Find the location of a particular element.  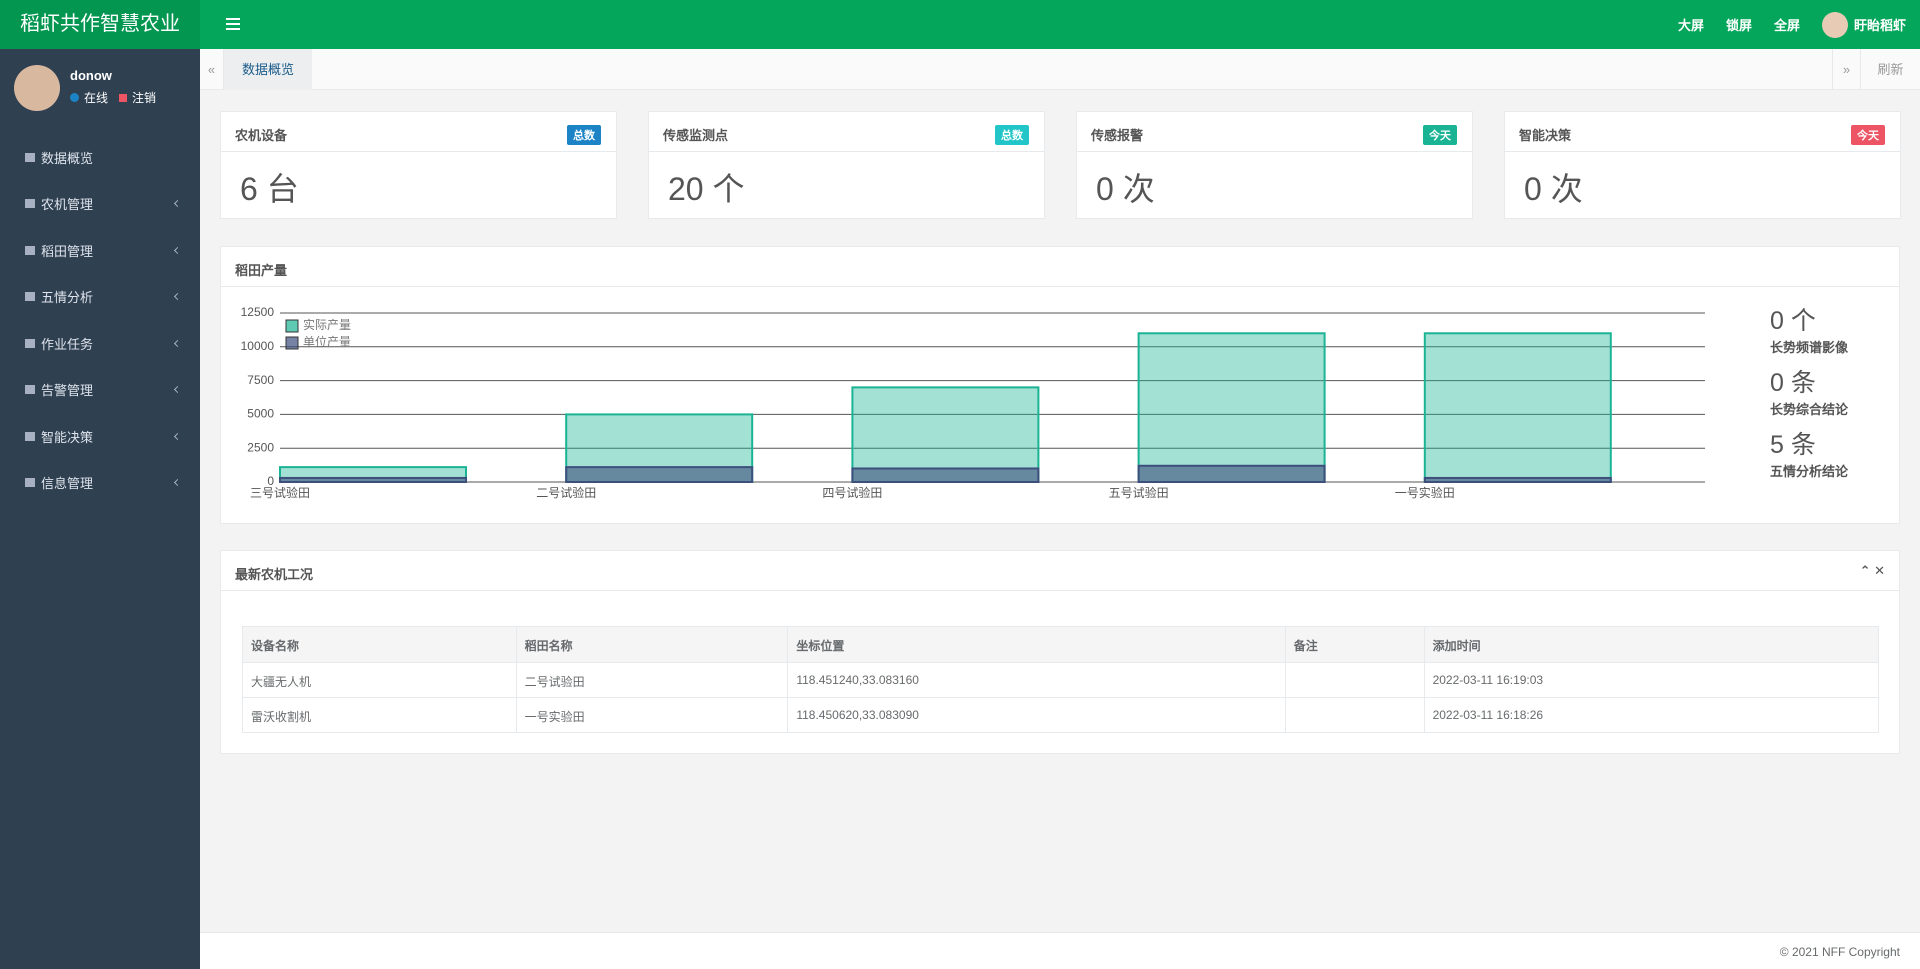

logout: 注销 is located at coordinates (144, 98).